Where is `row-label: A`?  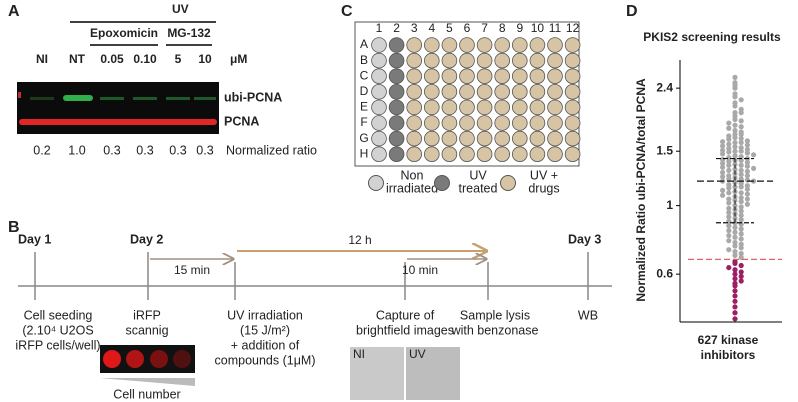 row-label: A is located at coordinates (364, 44).